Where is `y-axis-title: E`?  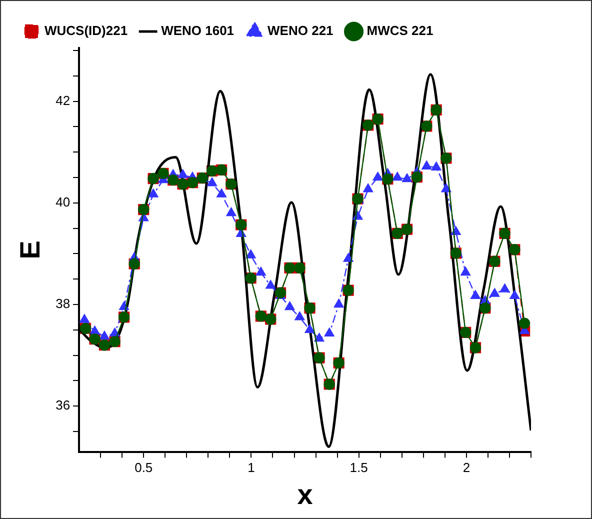 y-axis-title: E is located at coordinates (30, 250).